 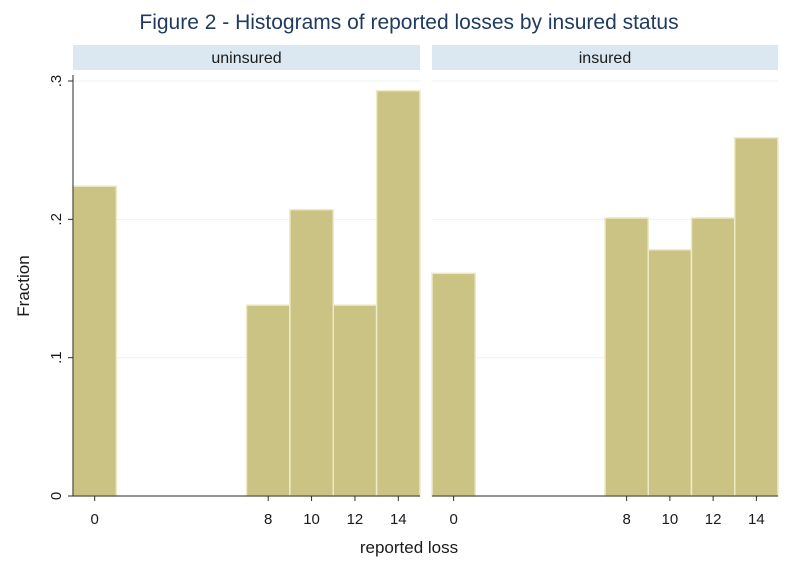 What do you see at coordinates (56, 81) in the screenshot?
I see `y-tick-label: .3` at bounding box center [56, 81].